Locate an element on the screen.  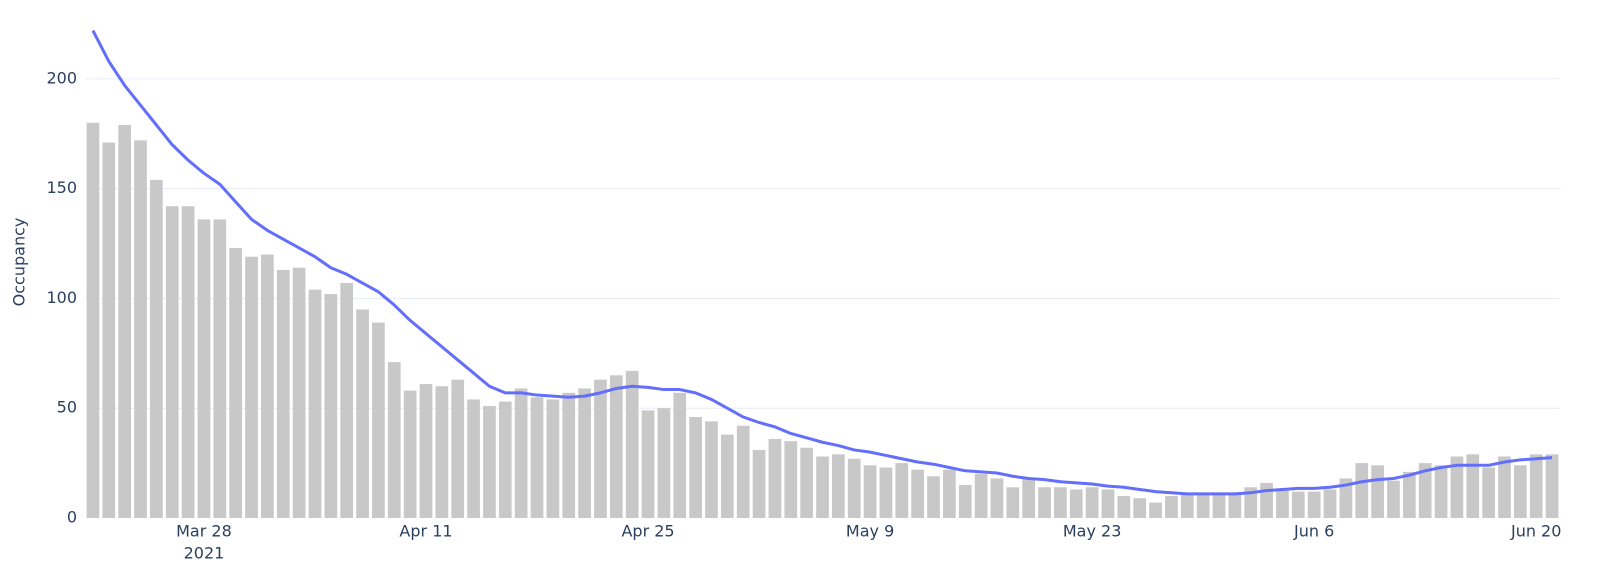
y-axis-title: Occupancy is located at coordinates (19, 262).